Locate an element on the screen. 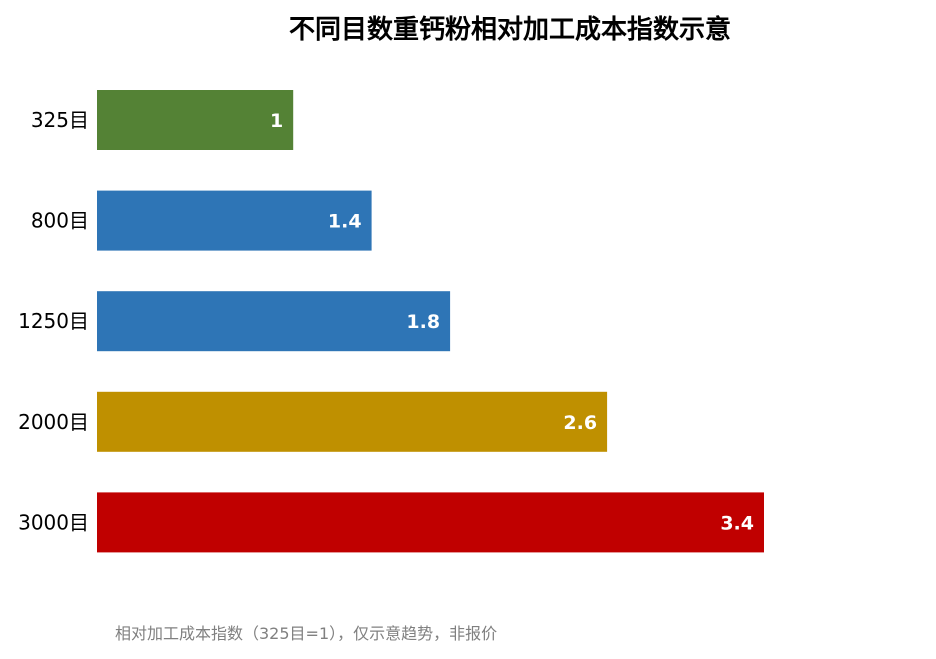 Image resolution: width=936 pixels, height=659 pixels. value-label-1: 1.4 is located at coordinates (345, 222).